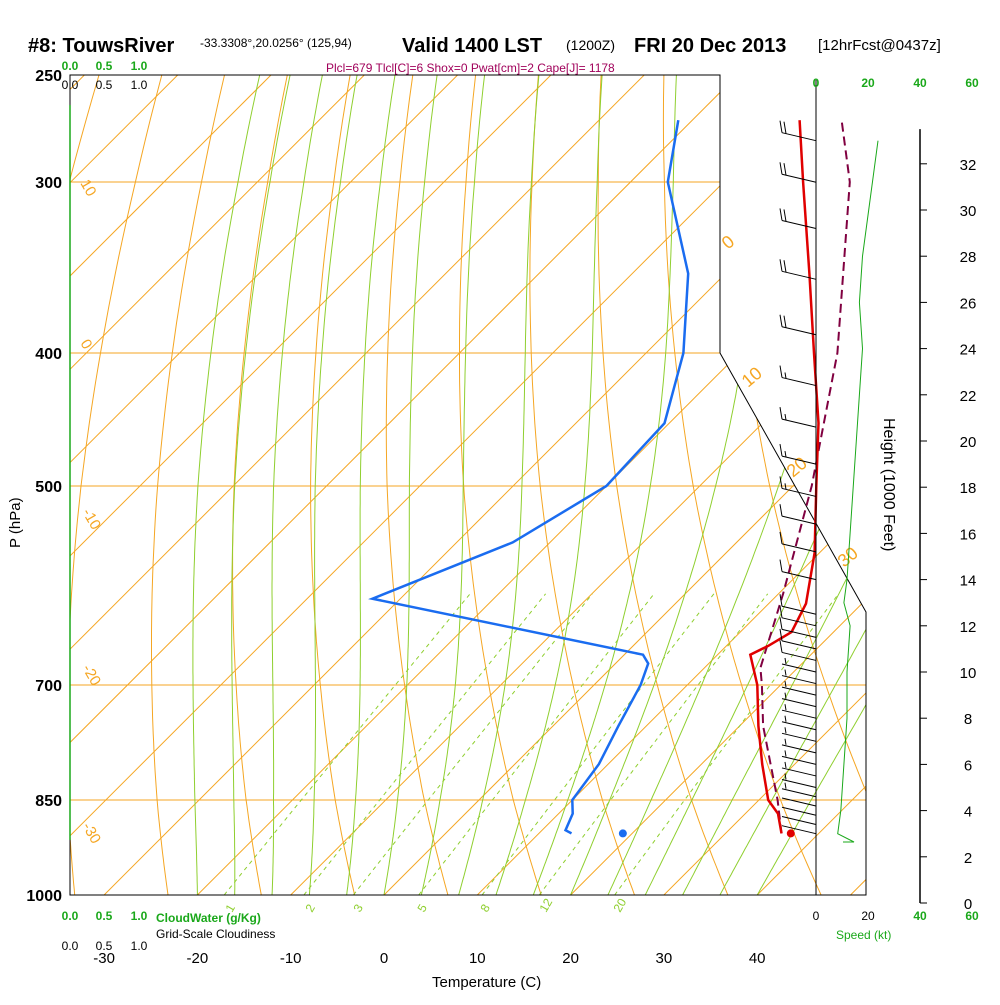 The width and height of the screenshot is (1000, 1005). I want to click on cloudiness-tick-label: 0.5, so click(104, 946).